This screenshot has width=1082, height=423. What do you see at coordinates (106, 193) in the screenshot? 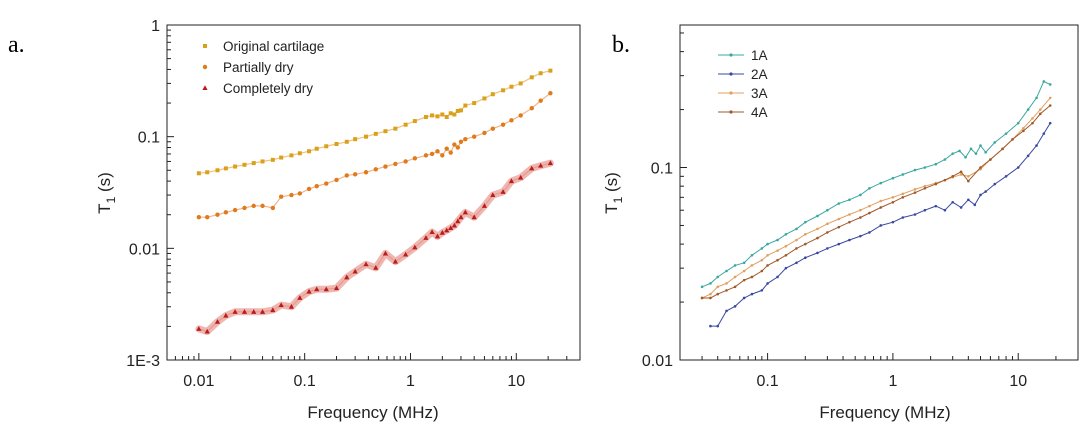
I see `panel-a-y-axis-title: T1 (s)` at bounding box center [106, 193].